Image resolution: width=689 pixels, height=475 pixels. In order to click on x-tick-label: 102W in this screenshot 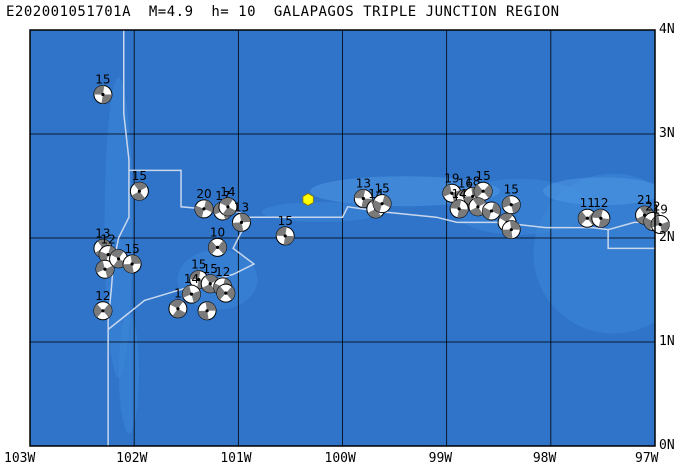, I will do `click(132, 458)`.